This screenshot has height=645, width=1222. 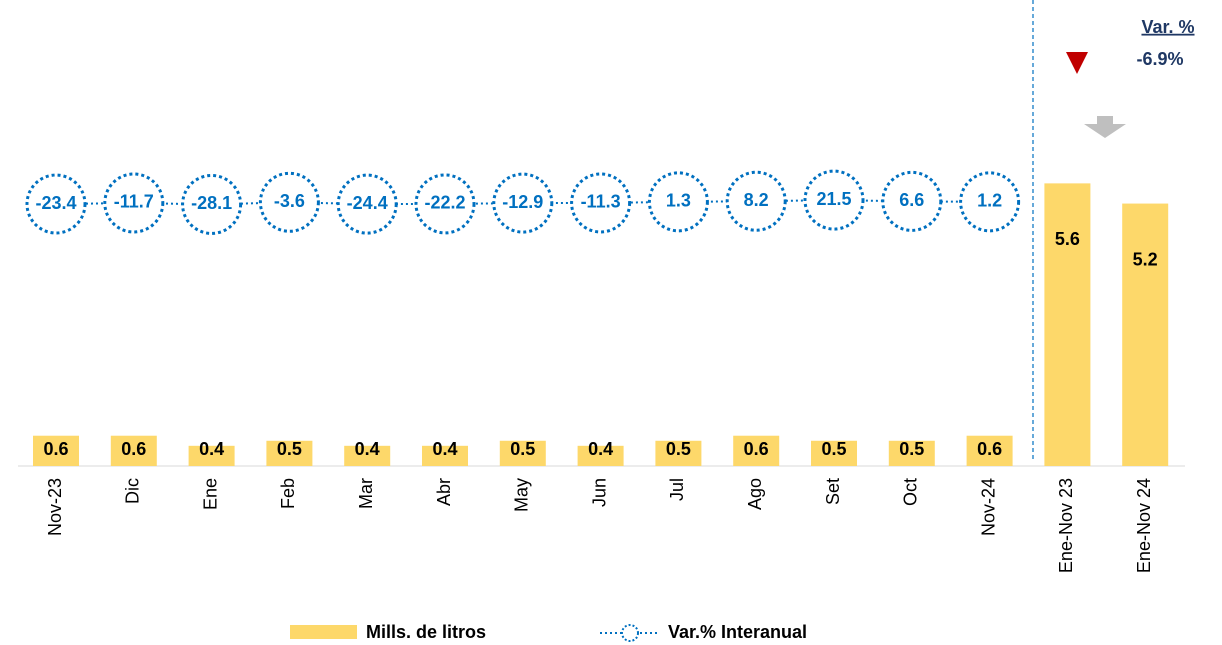 I want to click on x-tick-label: Jun, so click(x=599, y=492).